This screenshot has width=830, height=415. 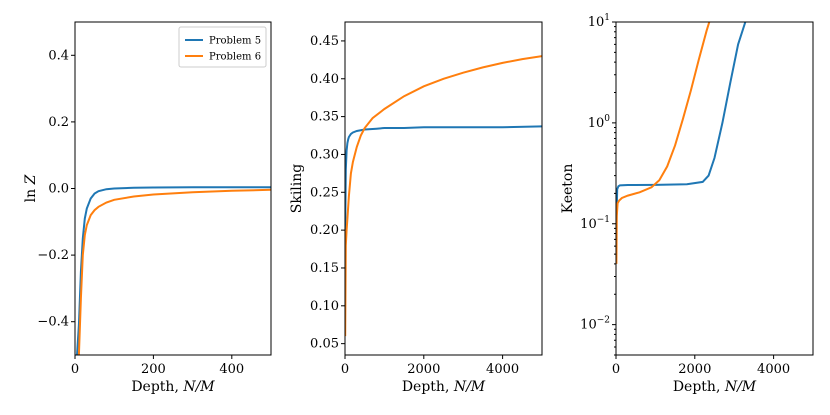 What do you see at coordinates (58, 122) in the screenshot?
I see `y-tick-label: 0.2` at bounding box center [58, 122].